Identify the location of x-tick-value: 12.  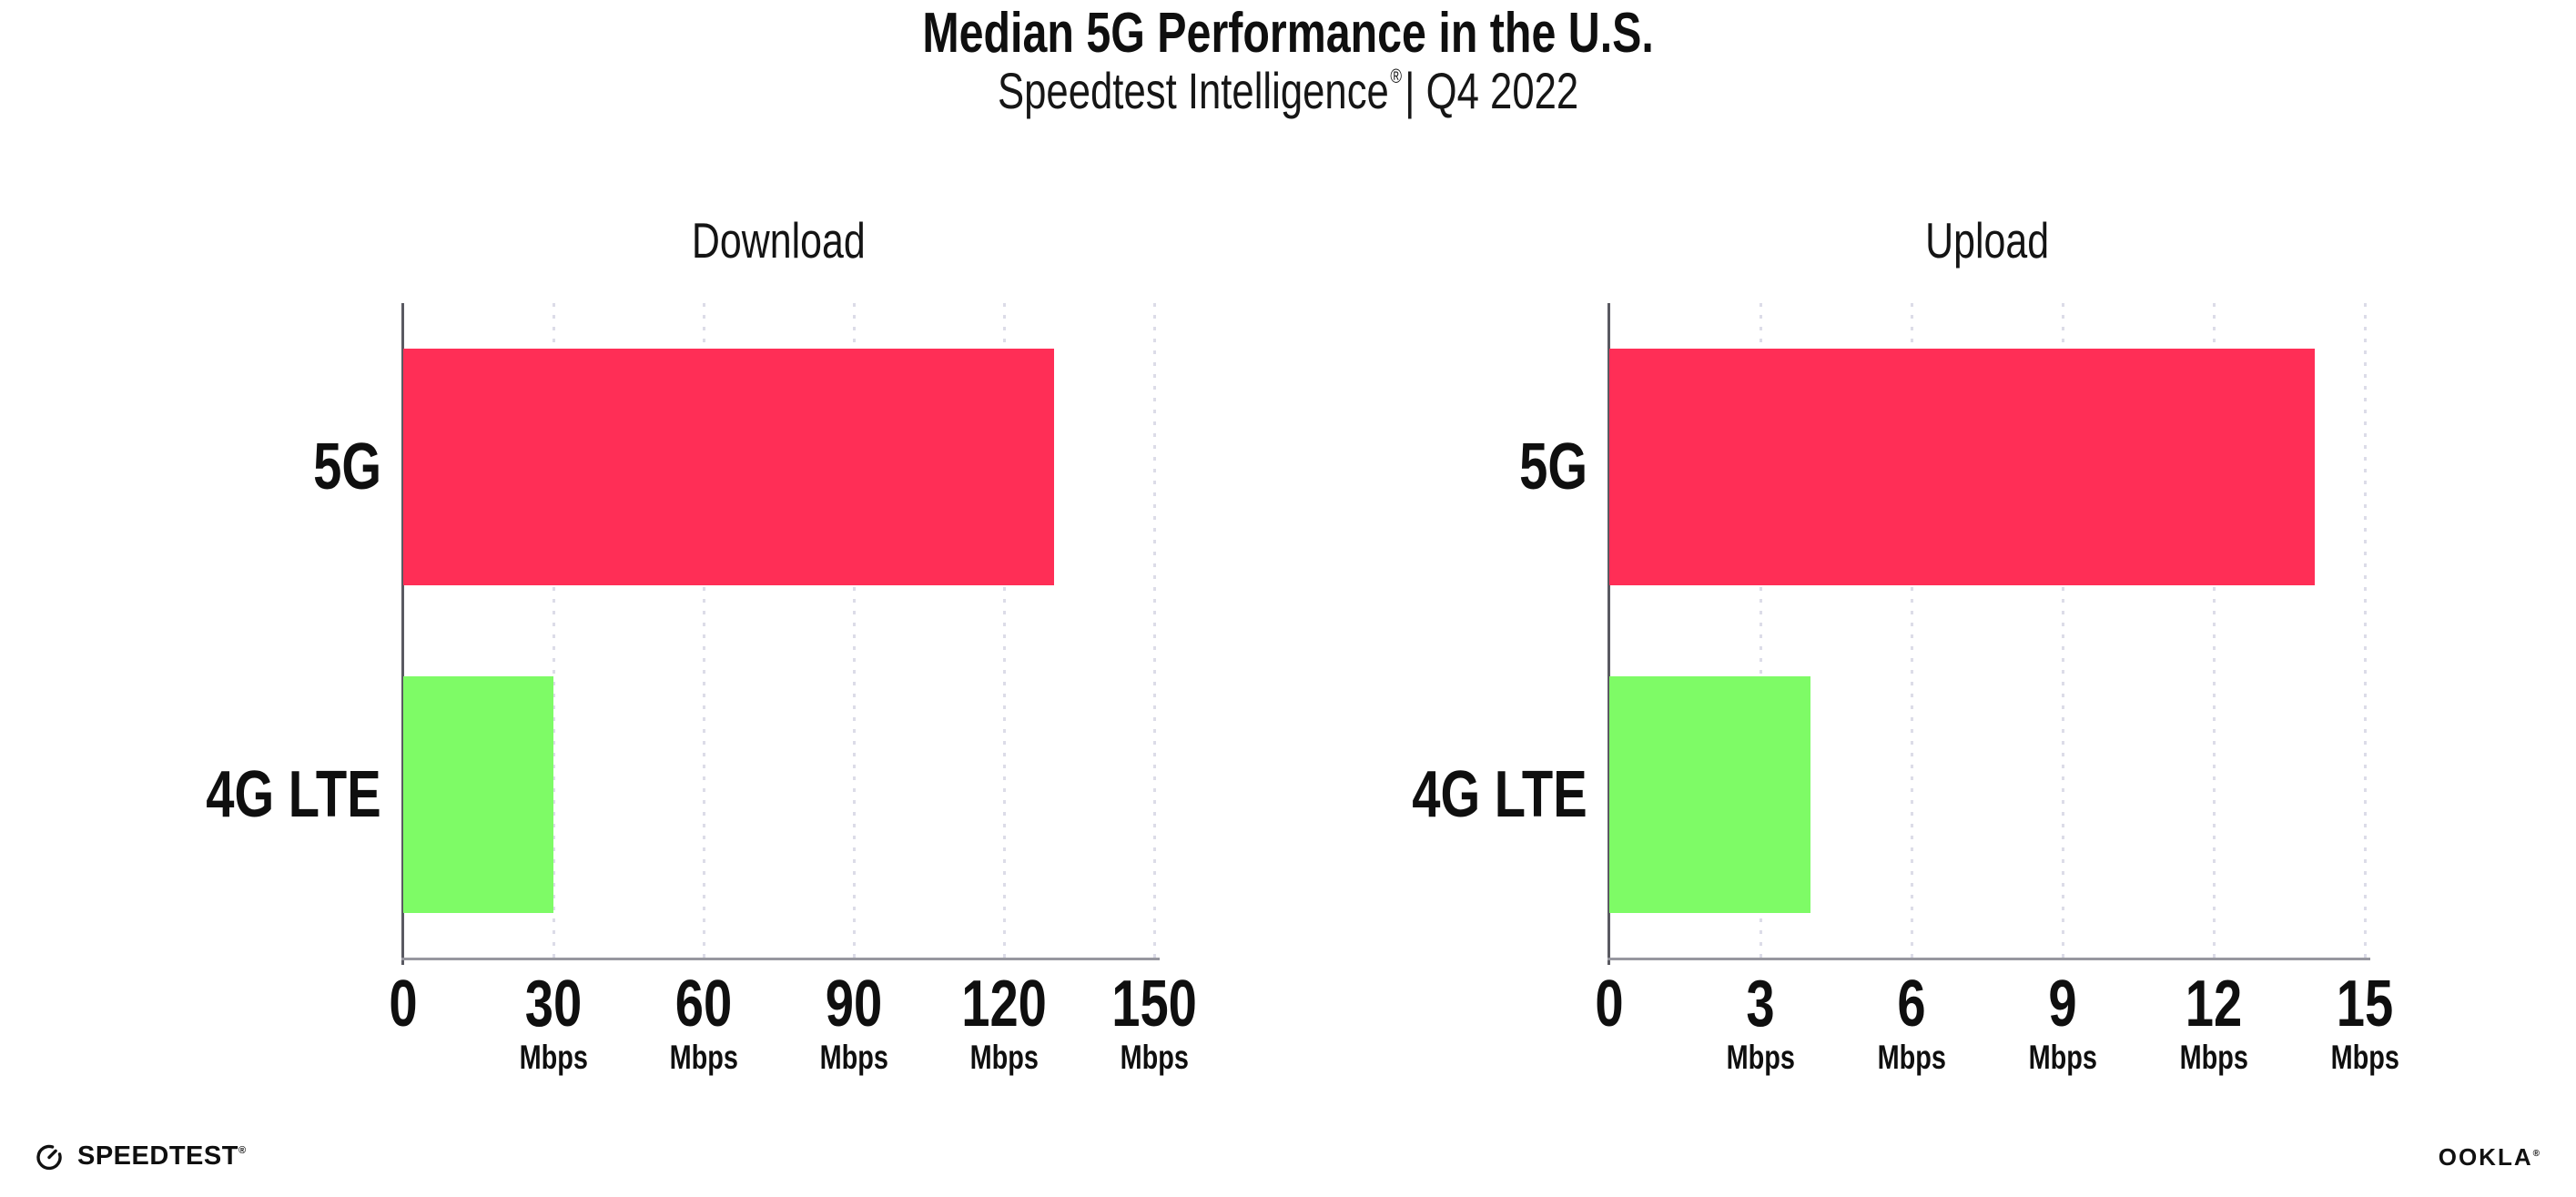
(2214, 1004).